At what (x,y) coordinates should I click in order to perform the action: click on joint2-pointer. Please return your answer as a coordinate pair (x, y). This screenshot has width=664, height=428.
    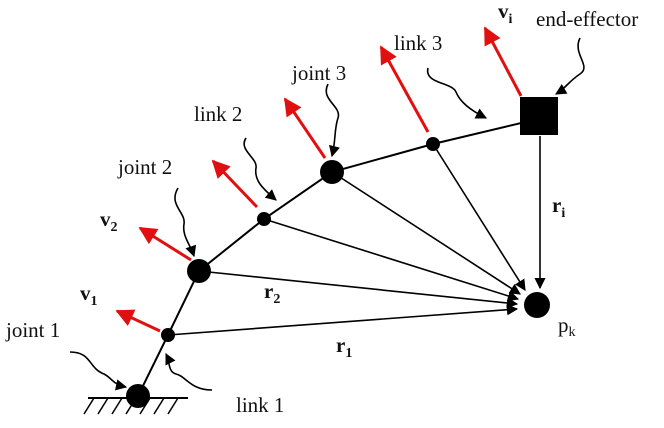
    Looking at the image, I should click on (185, 222).